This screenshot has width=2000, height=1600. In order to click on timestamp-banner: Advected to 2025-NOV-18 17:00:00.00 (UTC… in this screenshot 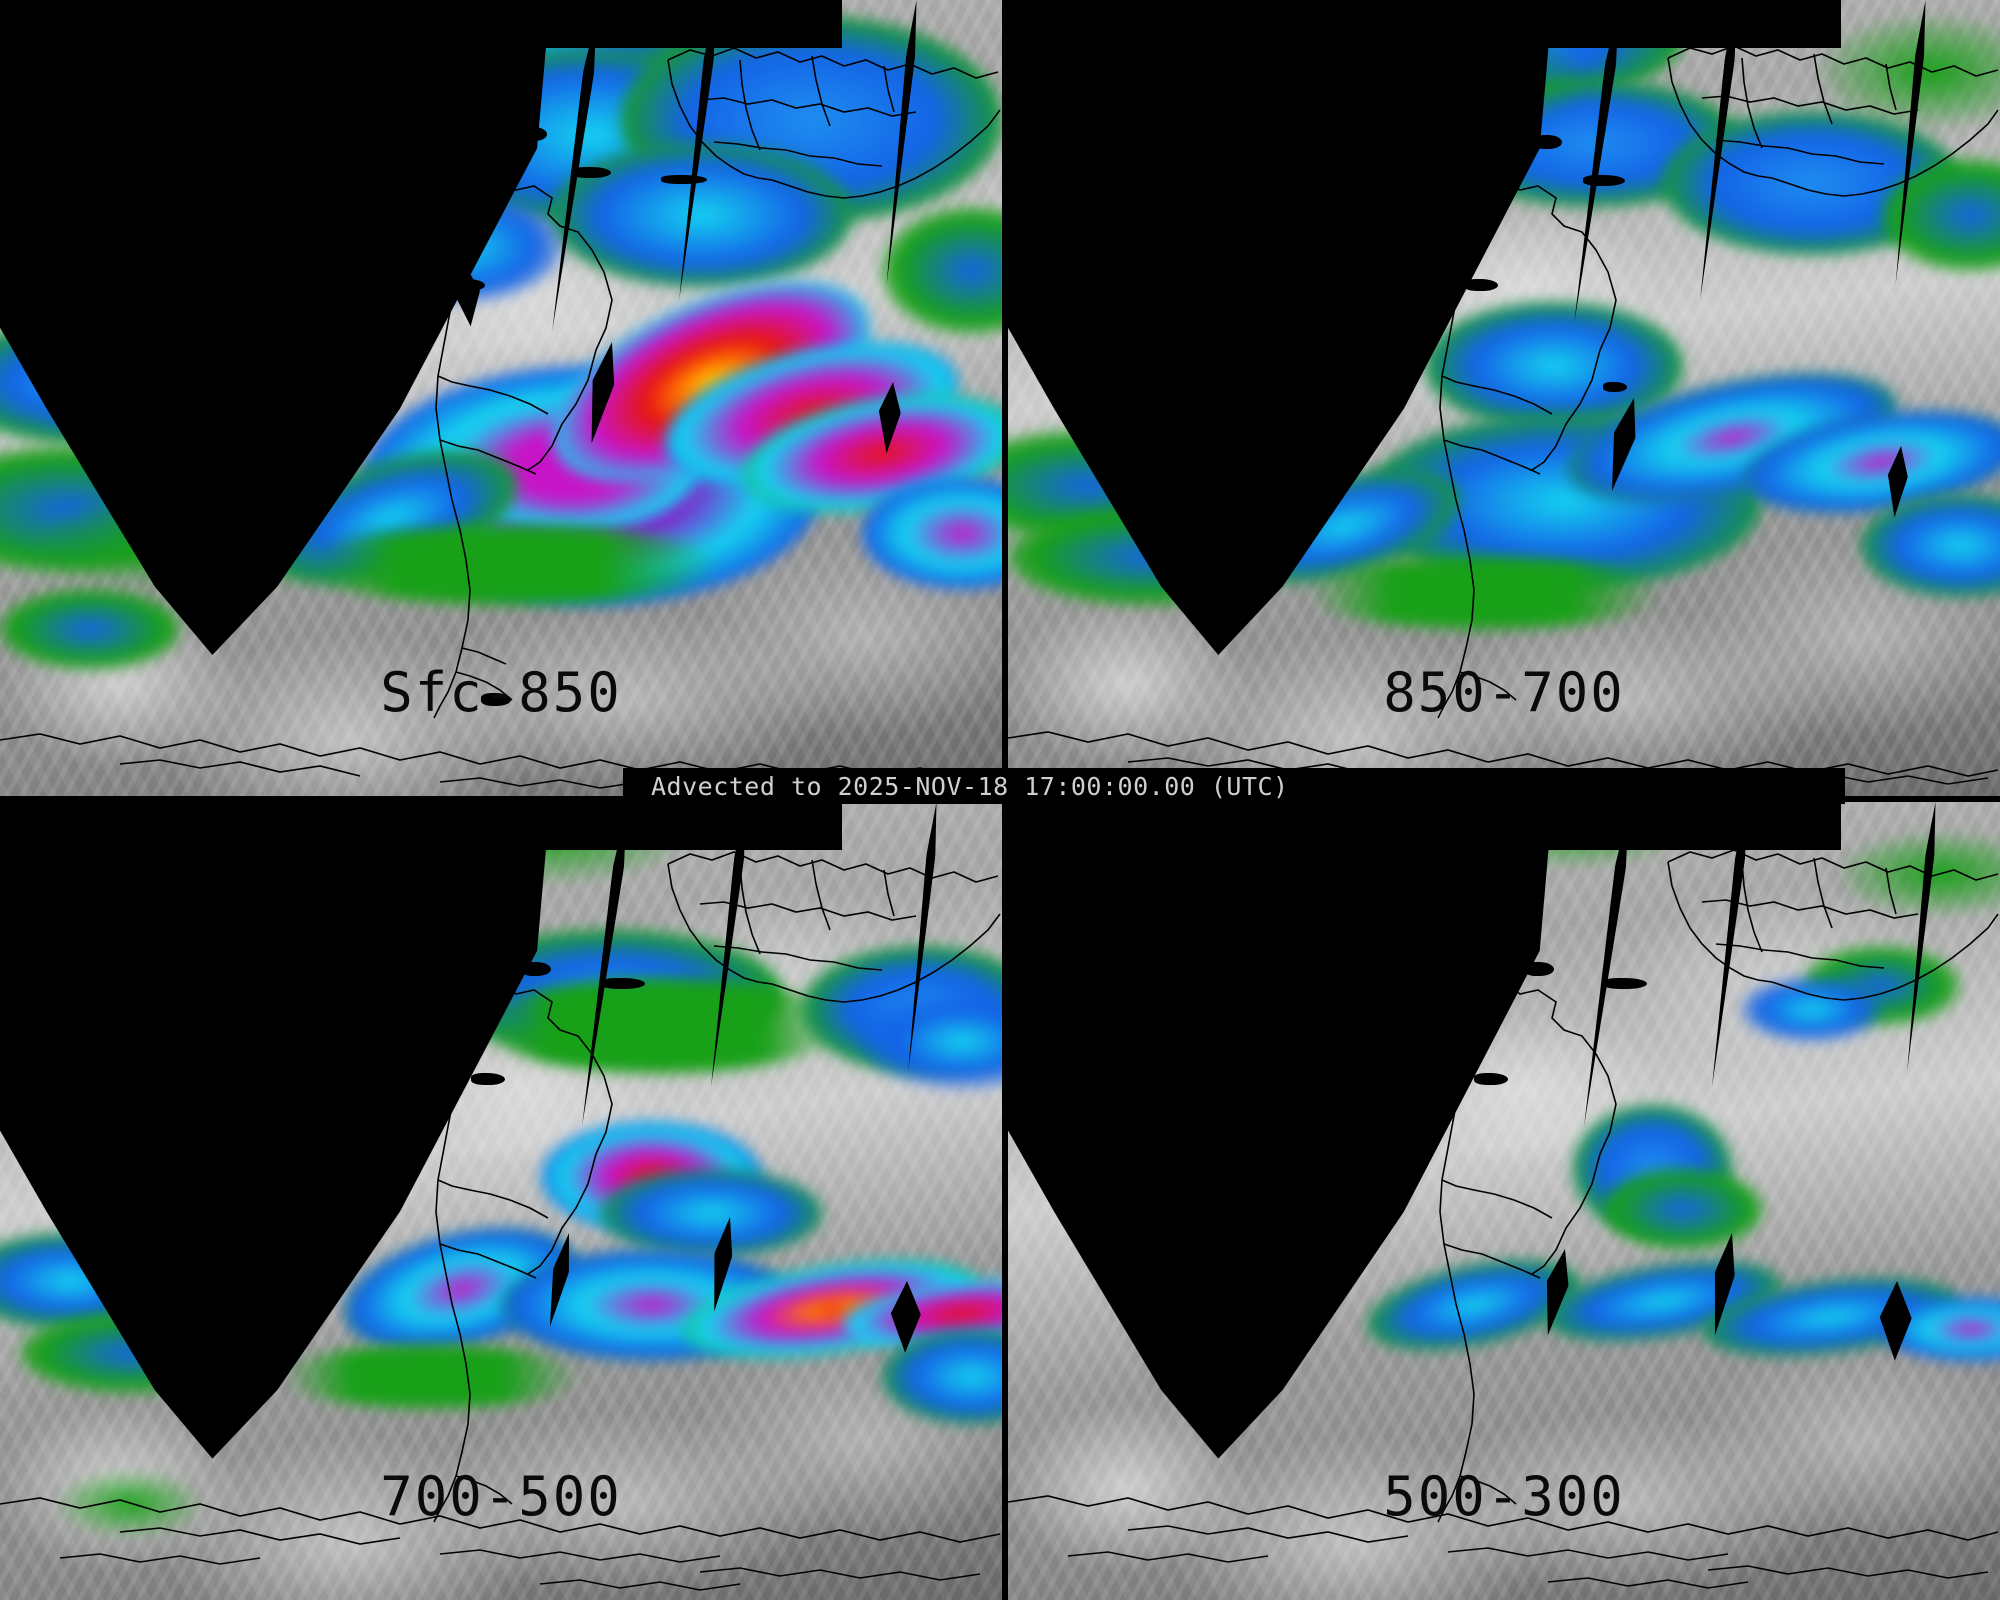, I will do `click(1234, 786)`.